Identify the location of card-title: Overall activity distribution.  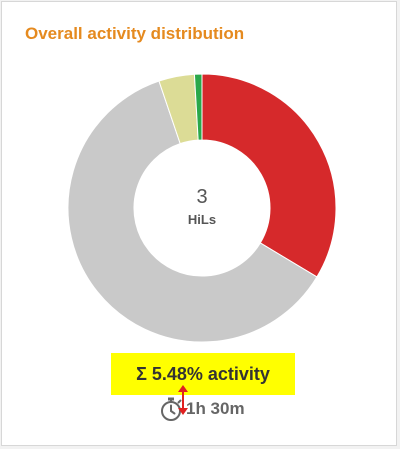
(135, 33).